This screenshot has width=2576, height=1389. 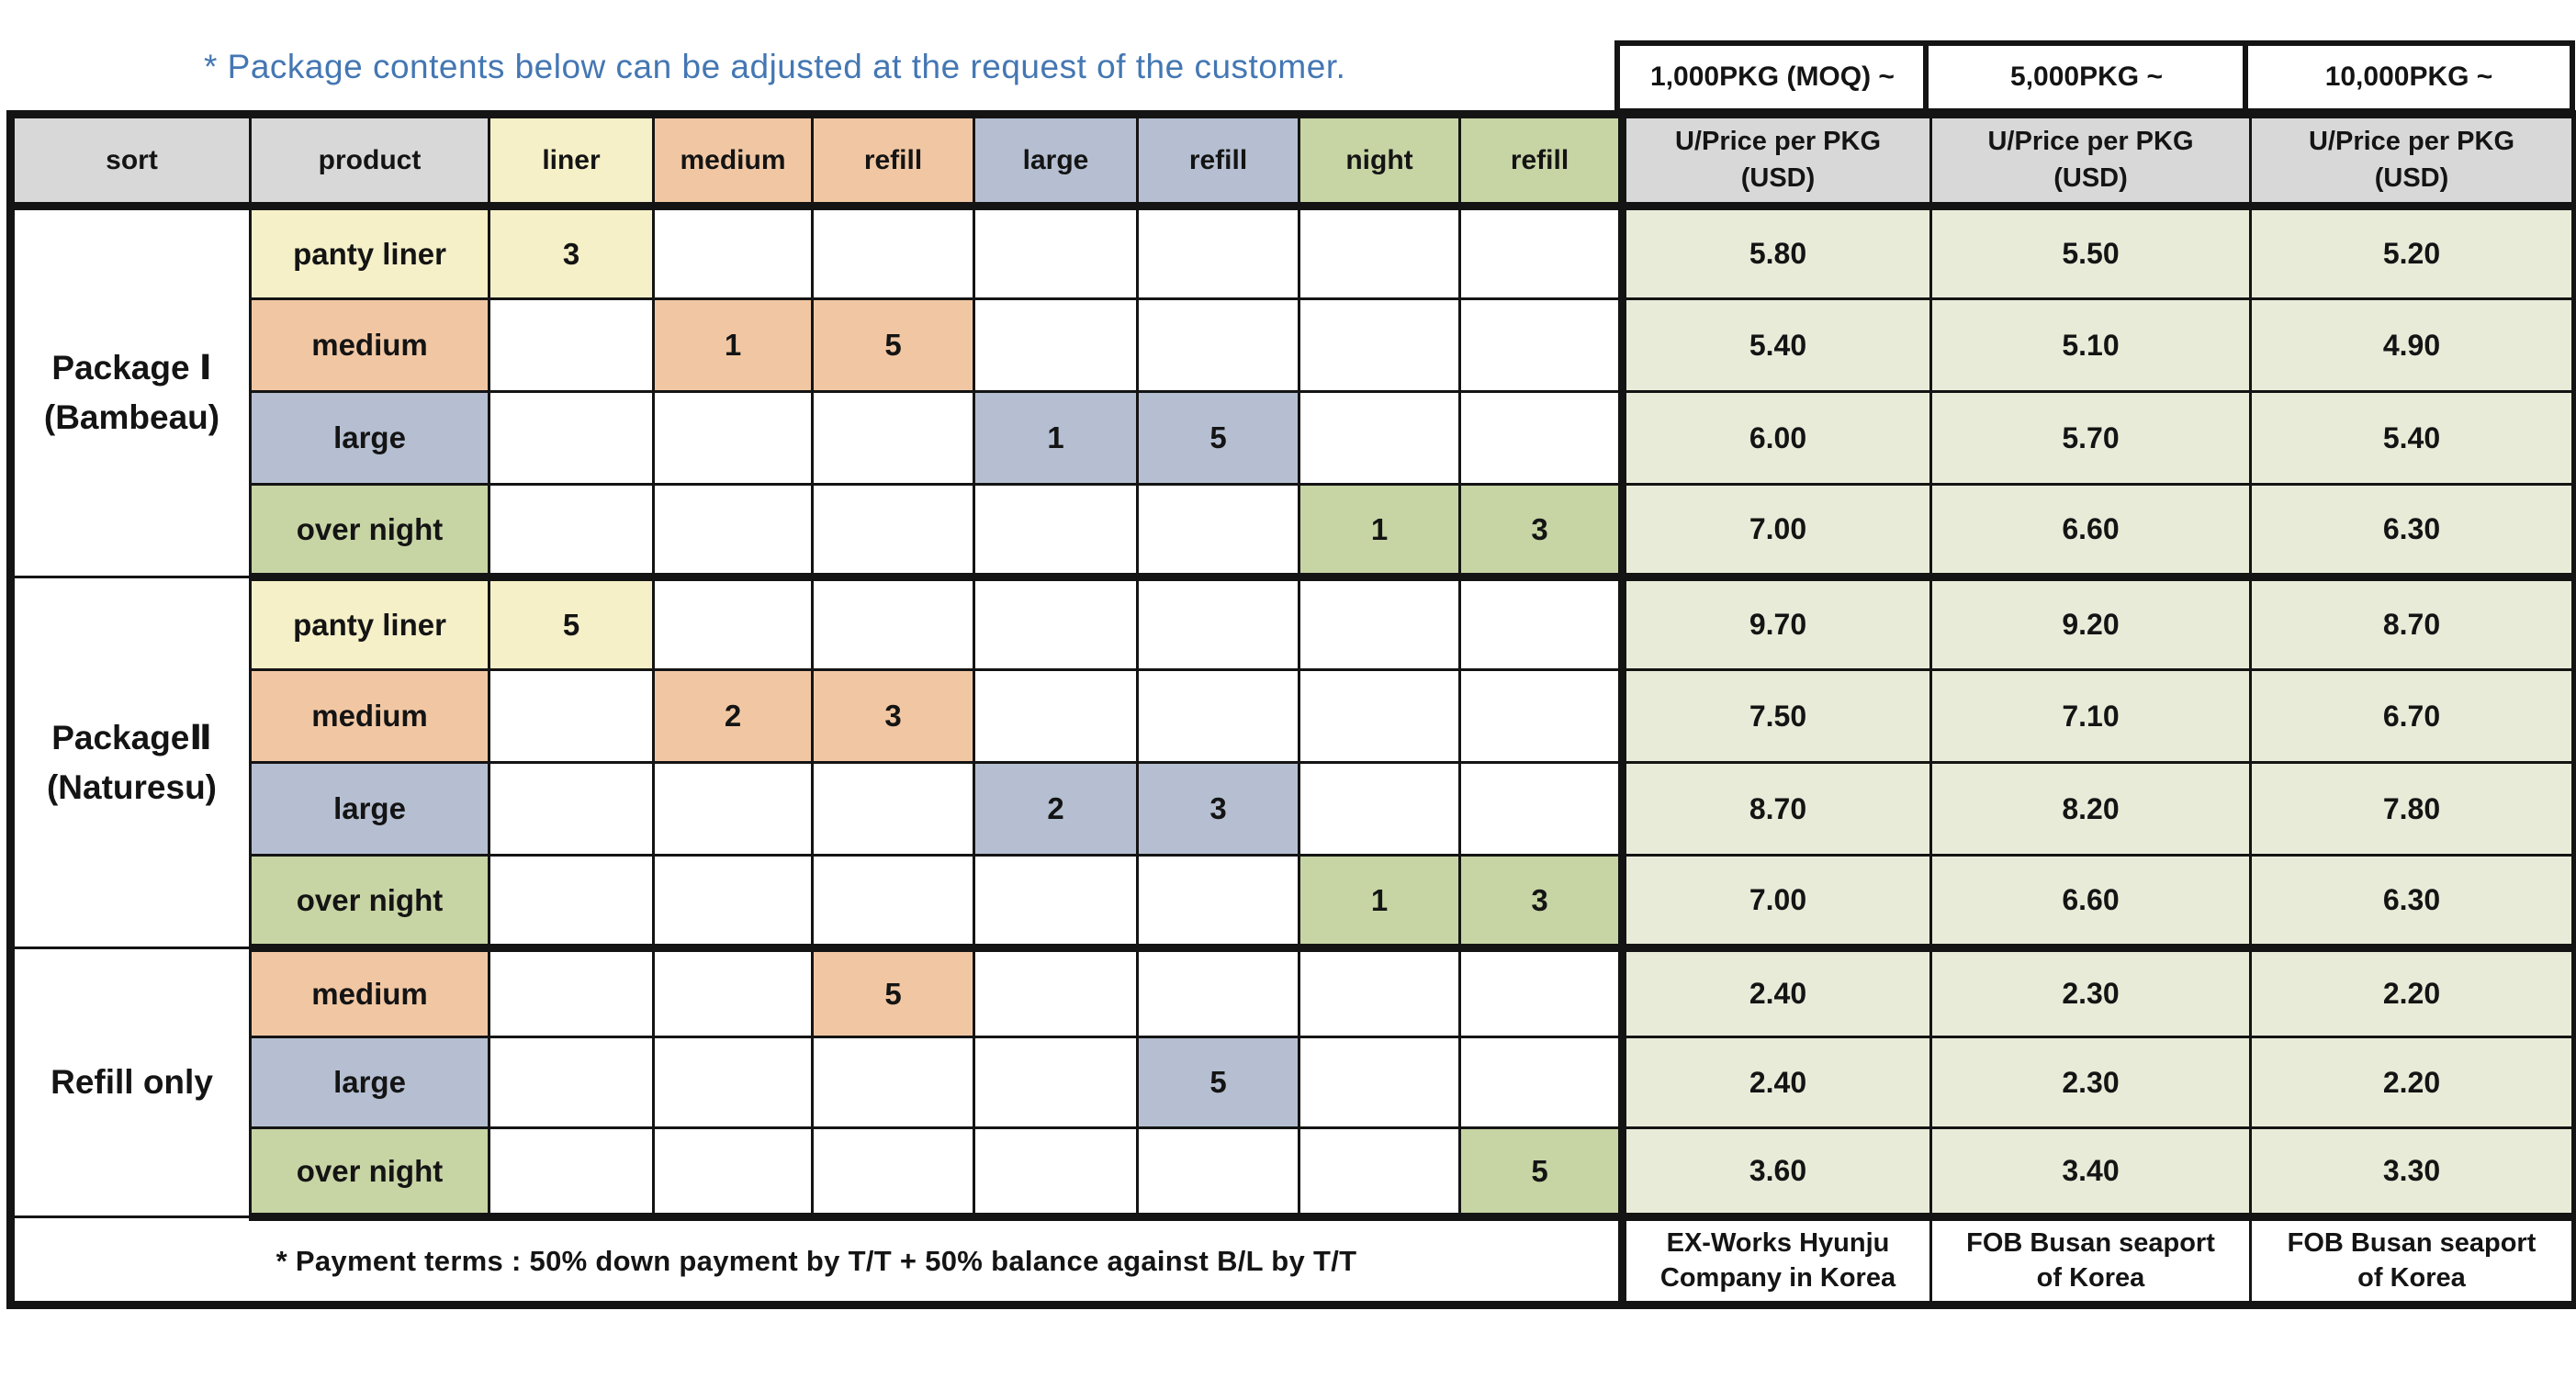 I want to click on price-cell-tier3: 4.90, so click(x=2412, y=345).